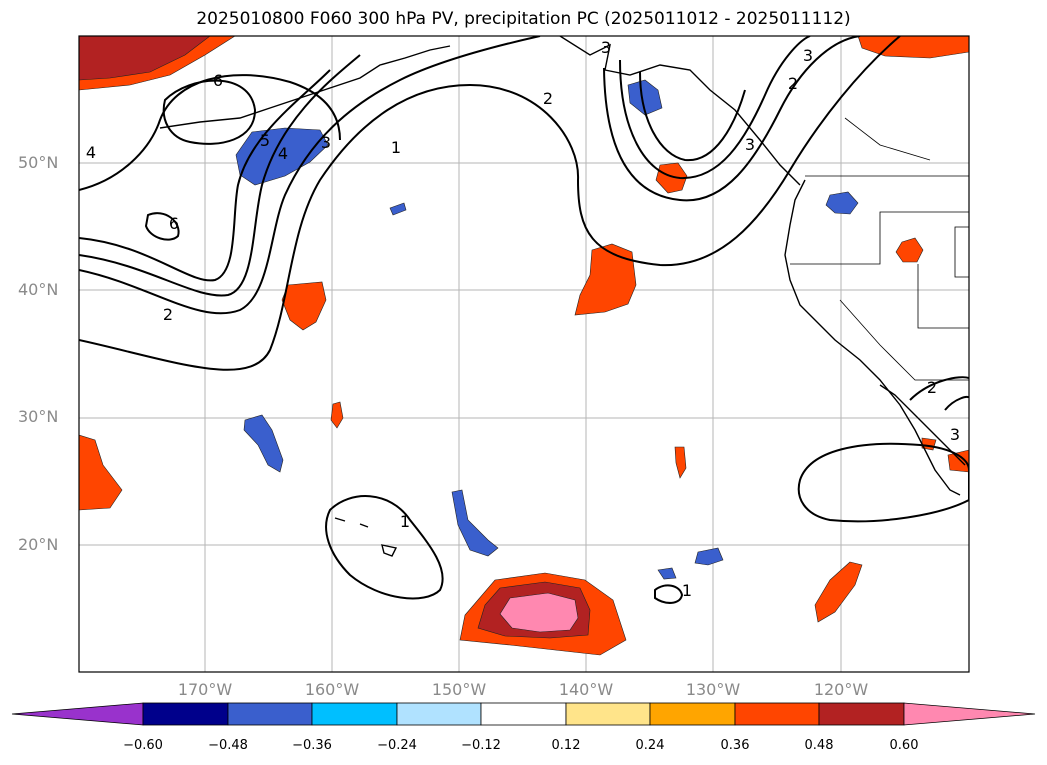 This screenshot has width=1047, height=765. Describe the element at coordinates (872, 337) in the screenshot. I see `north-america-coast` at that location.